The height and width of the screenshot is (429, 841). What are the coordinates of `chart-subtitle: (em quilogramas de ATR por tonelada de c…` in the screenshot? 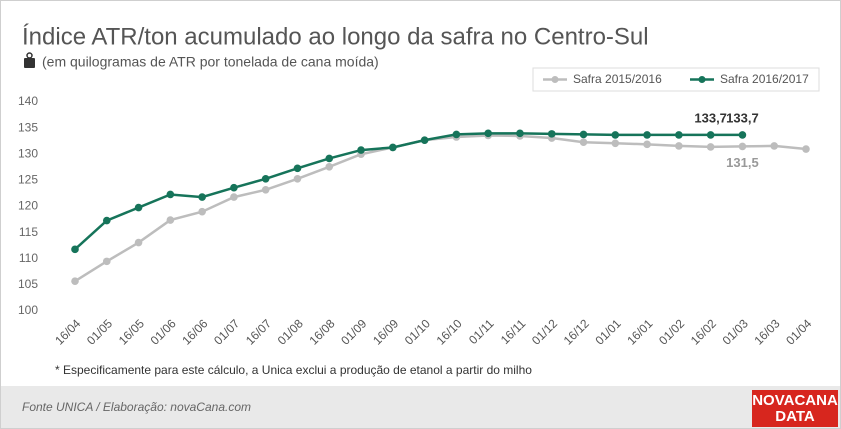 It's located at (210, 62).